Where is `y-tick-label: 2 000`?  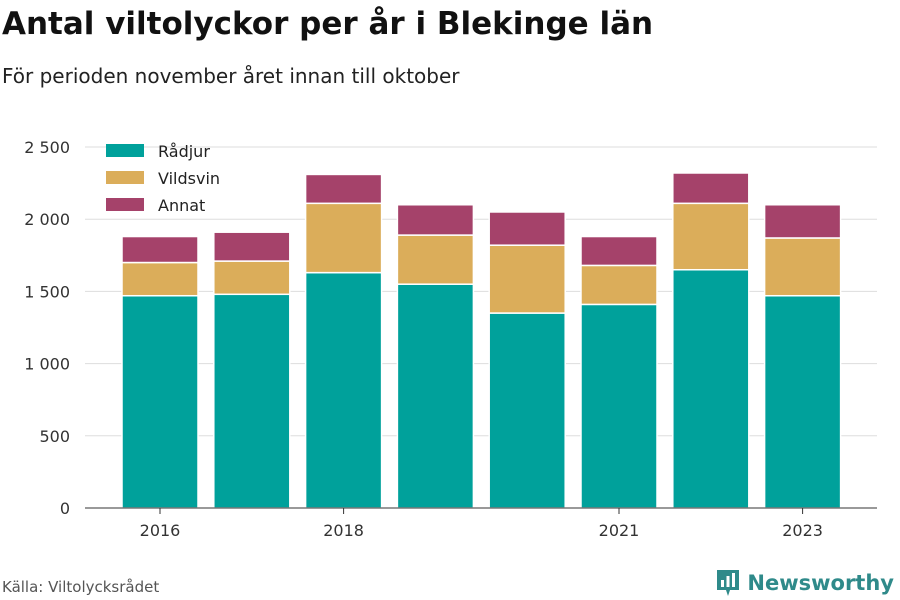 y-tick-label: 2 000 is located at coordinates (47, 219).